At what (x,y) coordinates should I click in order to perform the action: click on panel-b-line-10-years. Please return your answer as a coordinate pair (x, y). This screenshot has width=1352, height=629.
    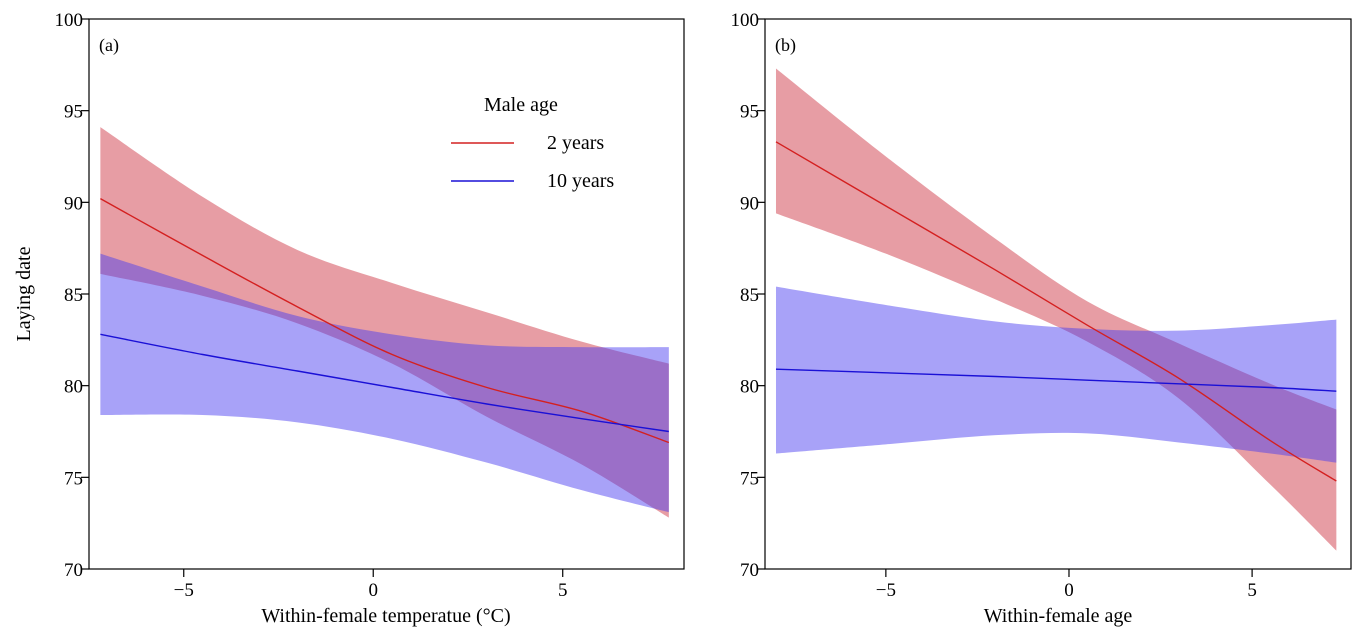
    Looking at the image, I should click on (1056, 380).